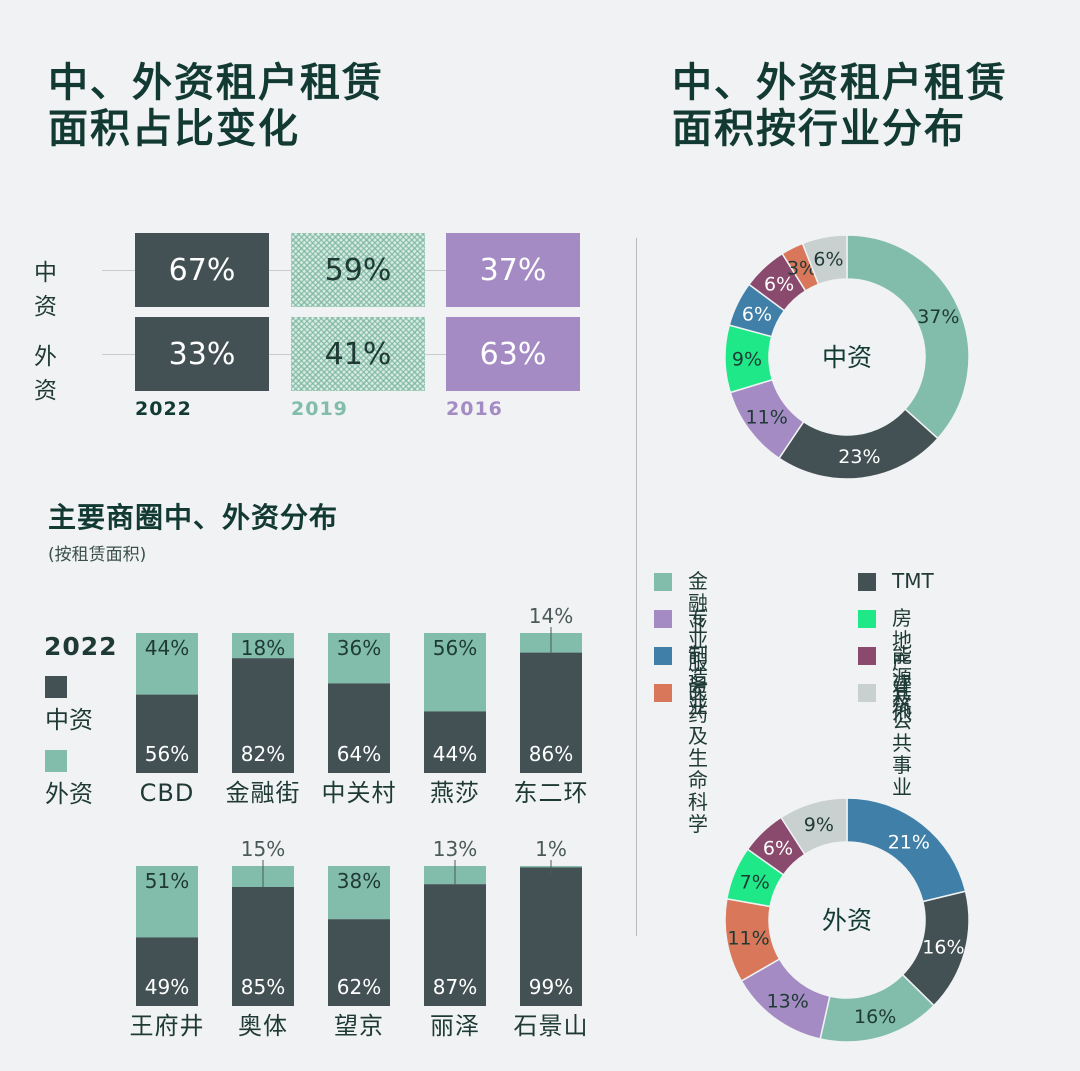 The width and height of the screenshot is (1080, 1071). I want to click on industry-legend-label: TMT, so click(913, 581).